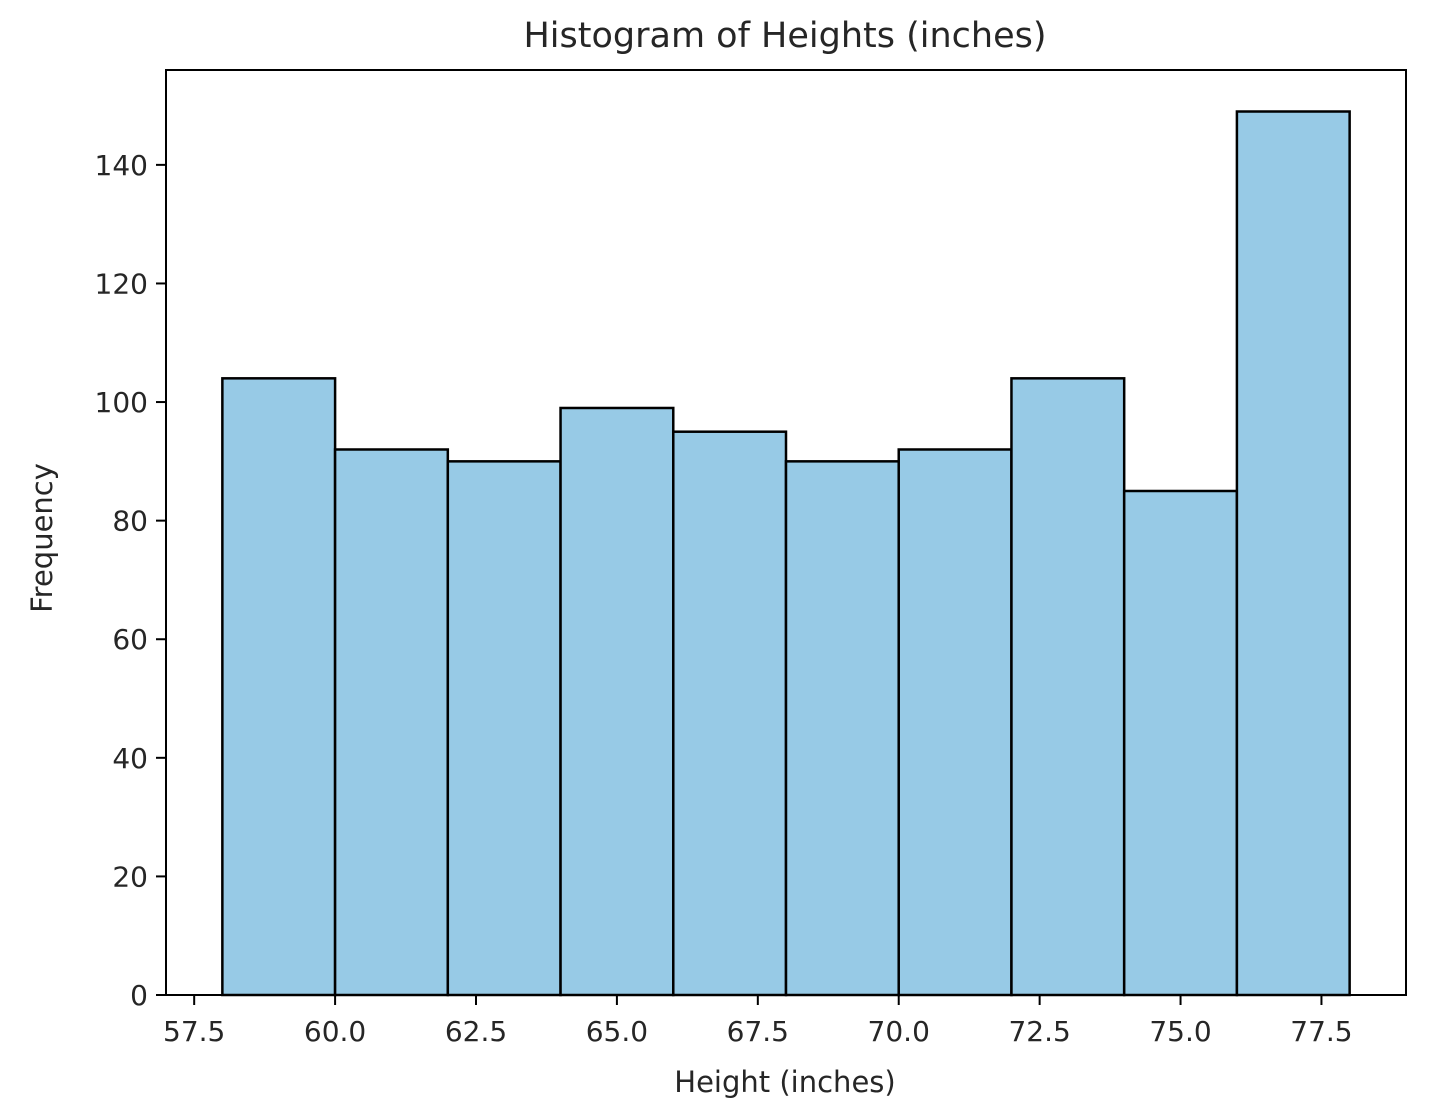  I want to click on y-tick-label: 60, so click(130, 639).